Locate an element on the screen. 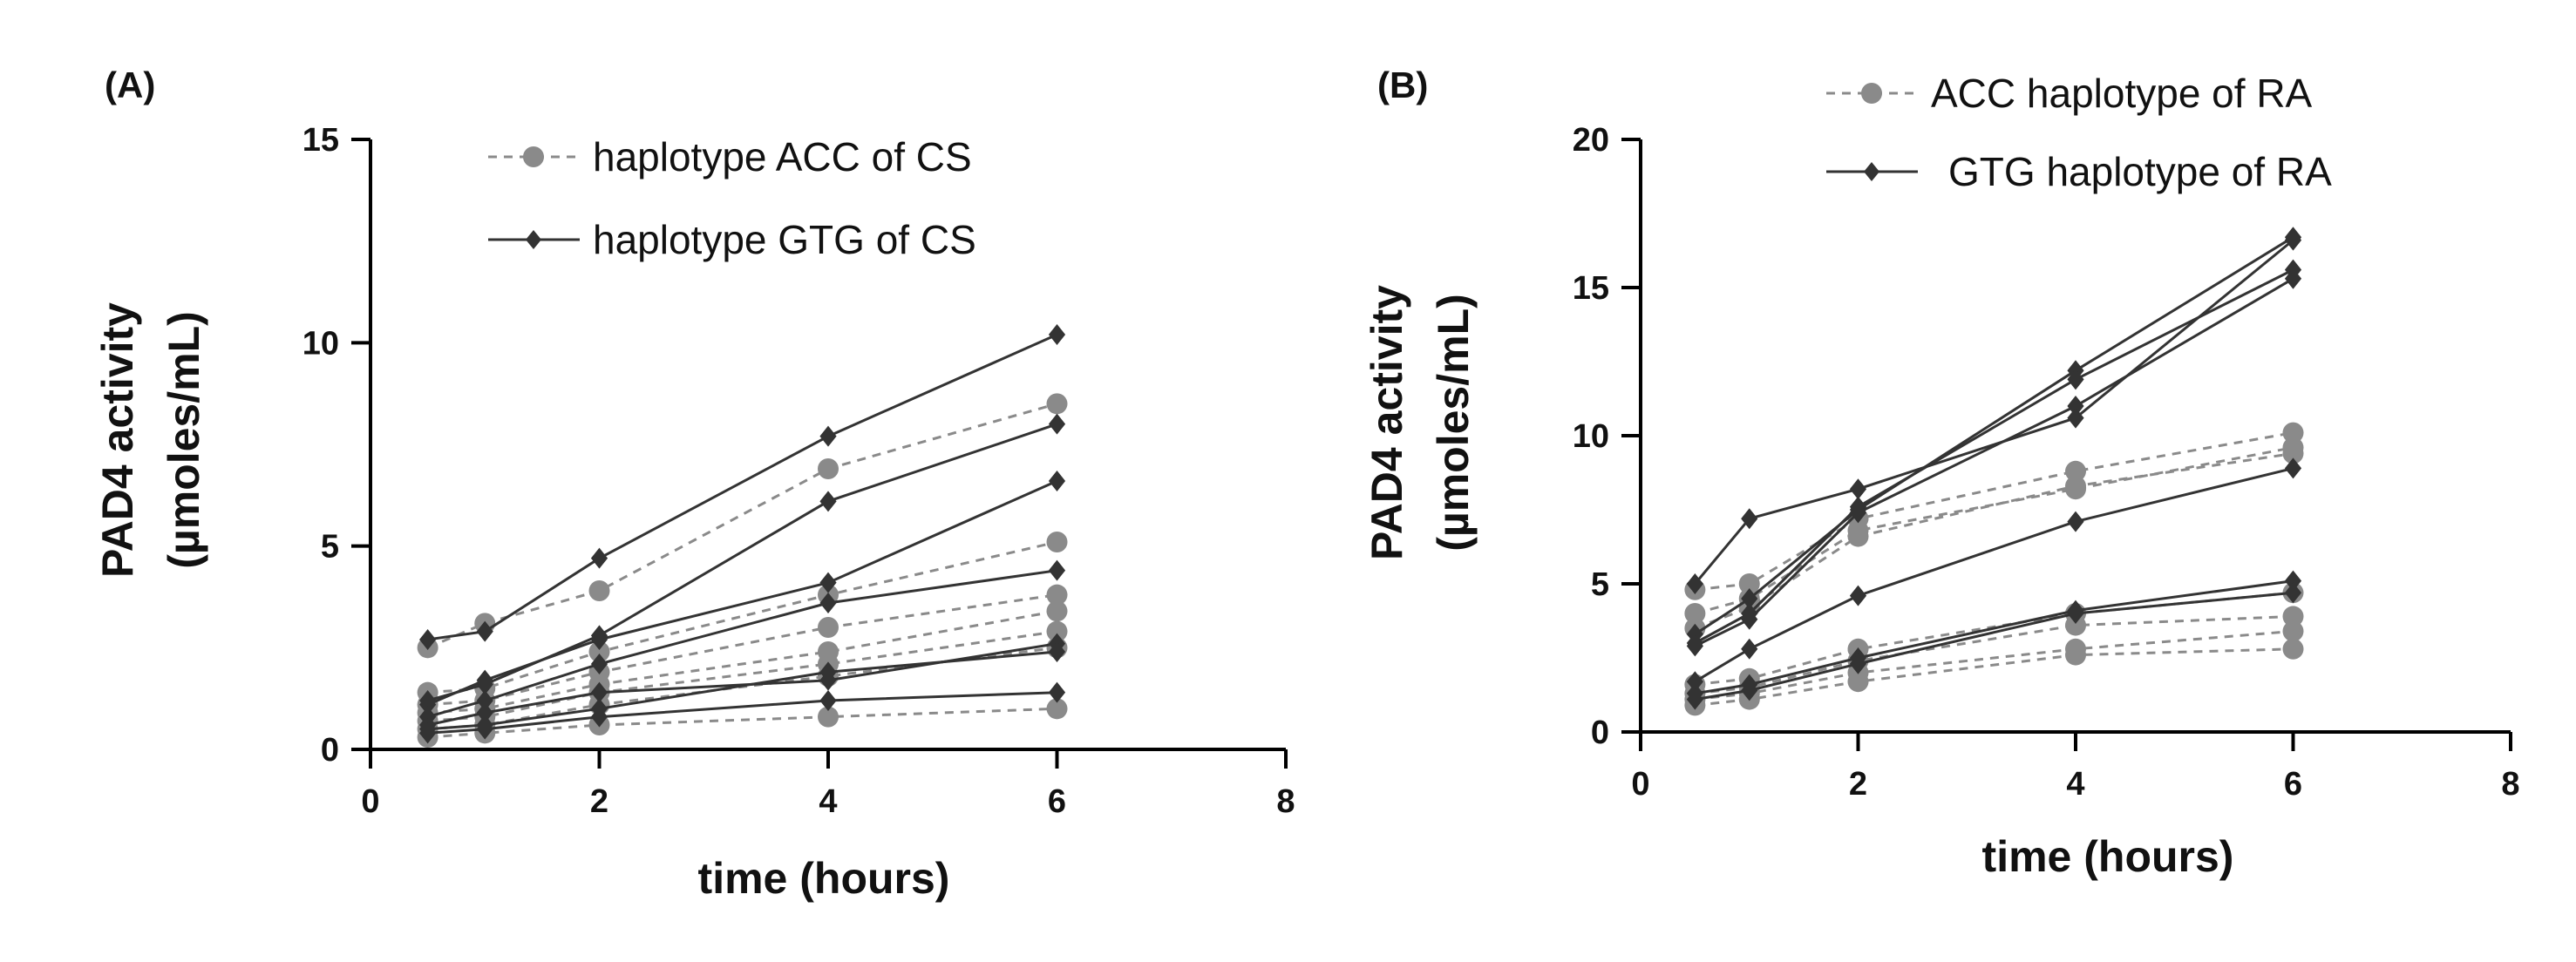 This screenshot has height=962, width=2576. panel-a-series is located at coordinates (742, 536).